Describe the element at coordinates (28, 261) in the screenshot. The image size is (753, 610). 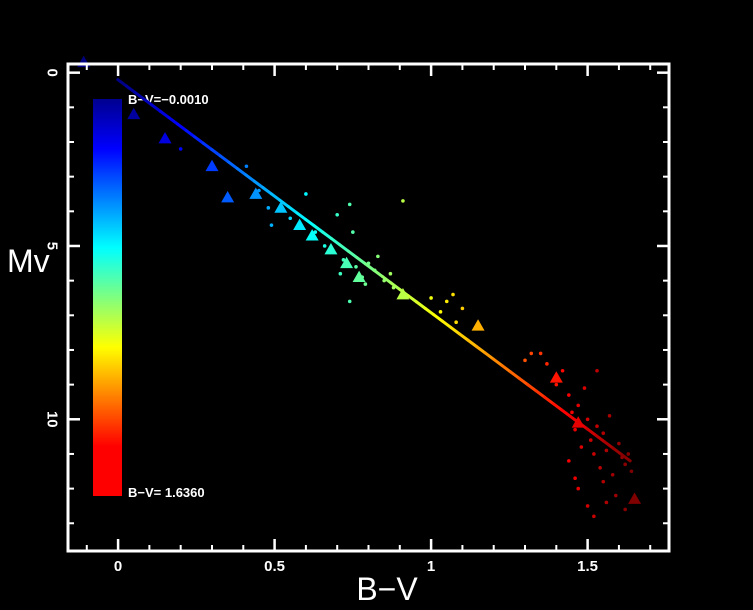
I see `y-axis-title: Mv` at that location.